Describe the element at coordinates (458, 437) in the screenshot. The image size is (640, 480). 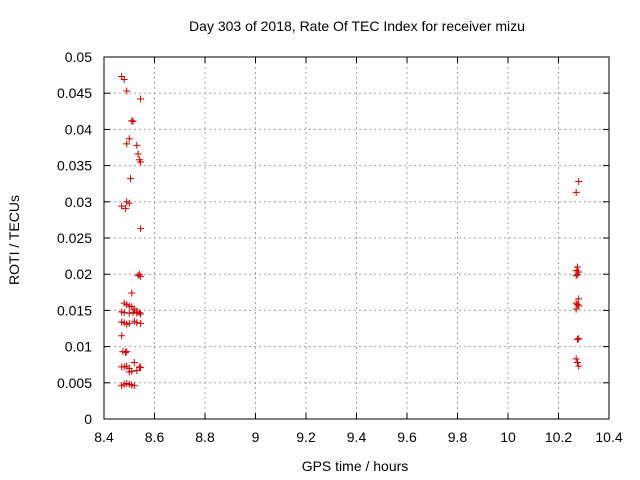
I see `x-tick-label: 9.8` at that location.